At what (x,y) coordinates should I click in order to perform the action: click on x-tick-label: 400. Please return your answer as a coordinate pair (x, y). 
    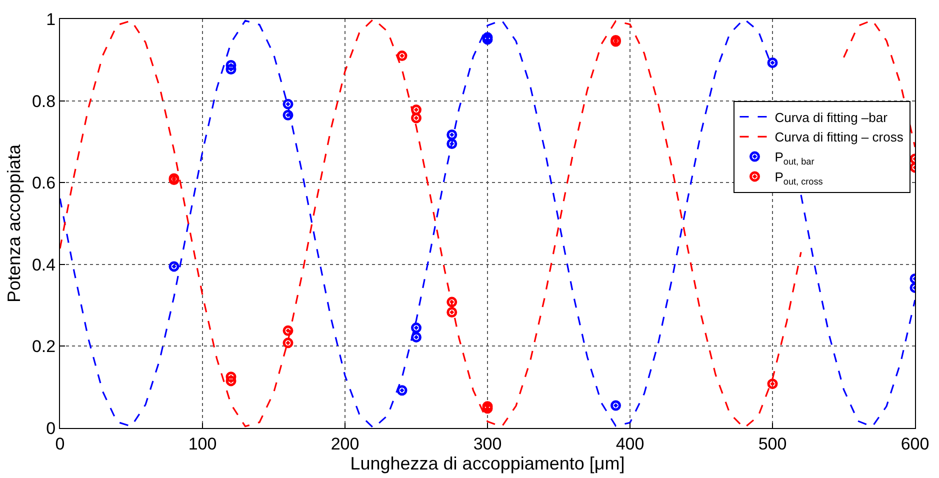
    Looking at the image, I should click on (630, 444).